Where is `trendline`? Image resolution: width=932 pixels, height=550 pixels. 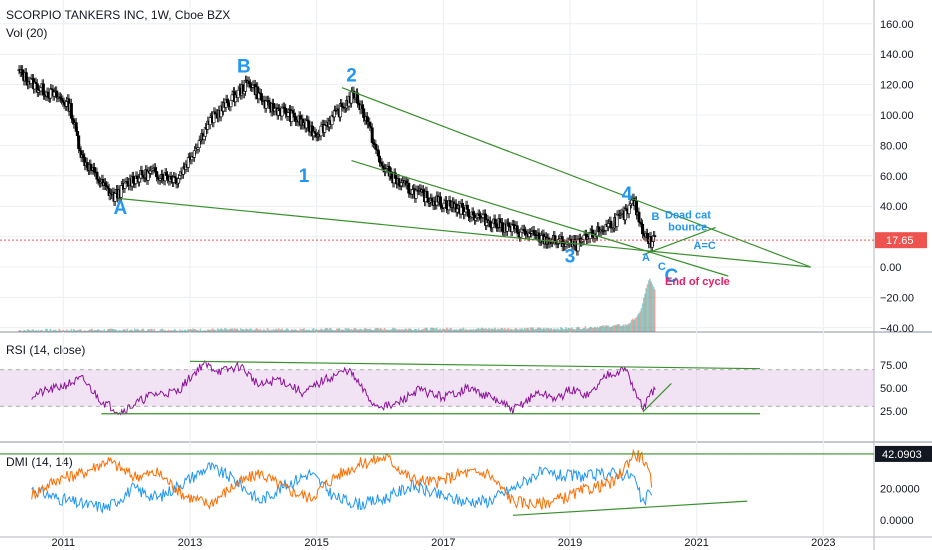 trendline is located at coordinates (465, 233).